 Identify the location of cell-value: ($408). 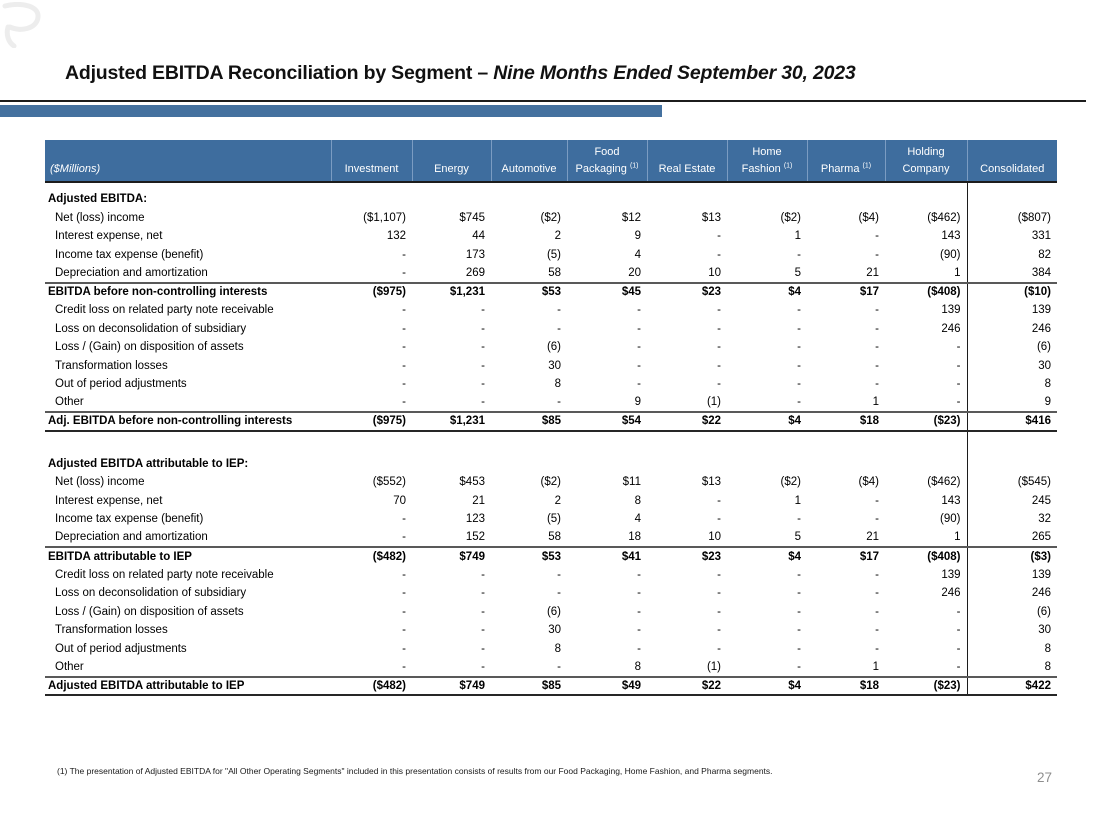
(926, 556).